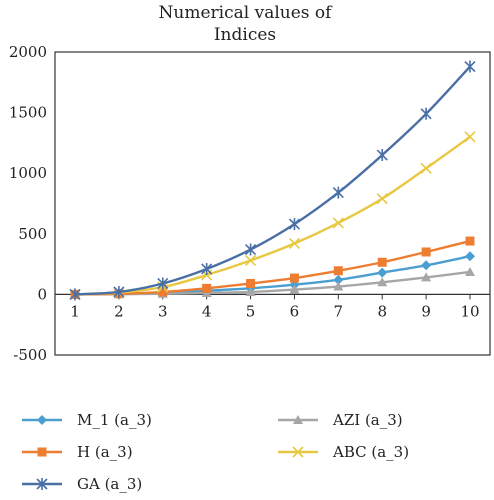  Describe the element at coordinates (245, 35) in the screenshot. I see `chart-title-line: Indices` at that location.